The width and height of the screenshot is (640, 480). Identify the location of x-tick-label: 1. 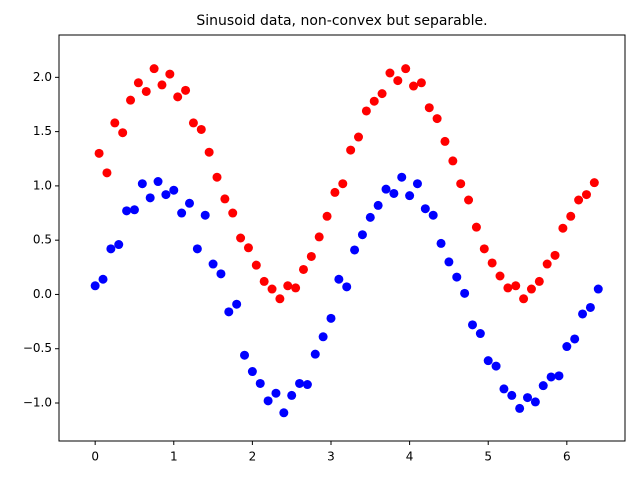
(174, 457).